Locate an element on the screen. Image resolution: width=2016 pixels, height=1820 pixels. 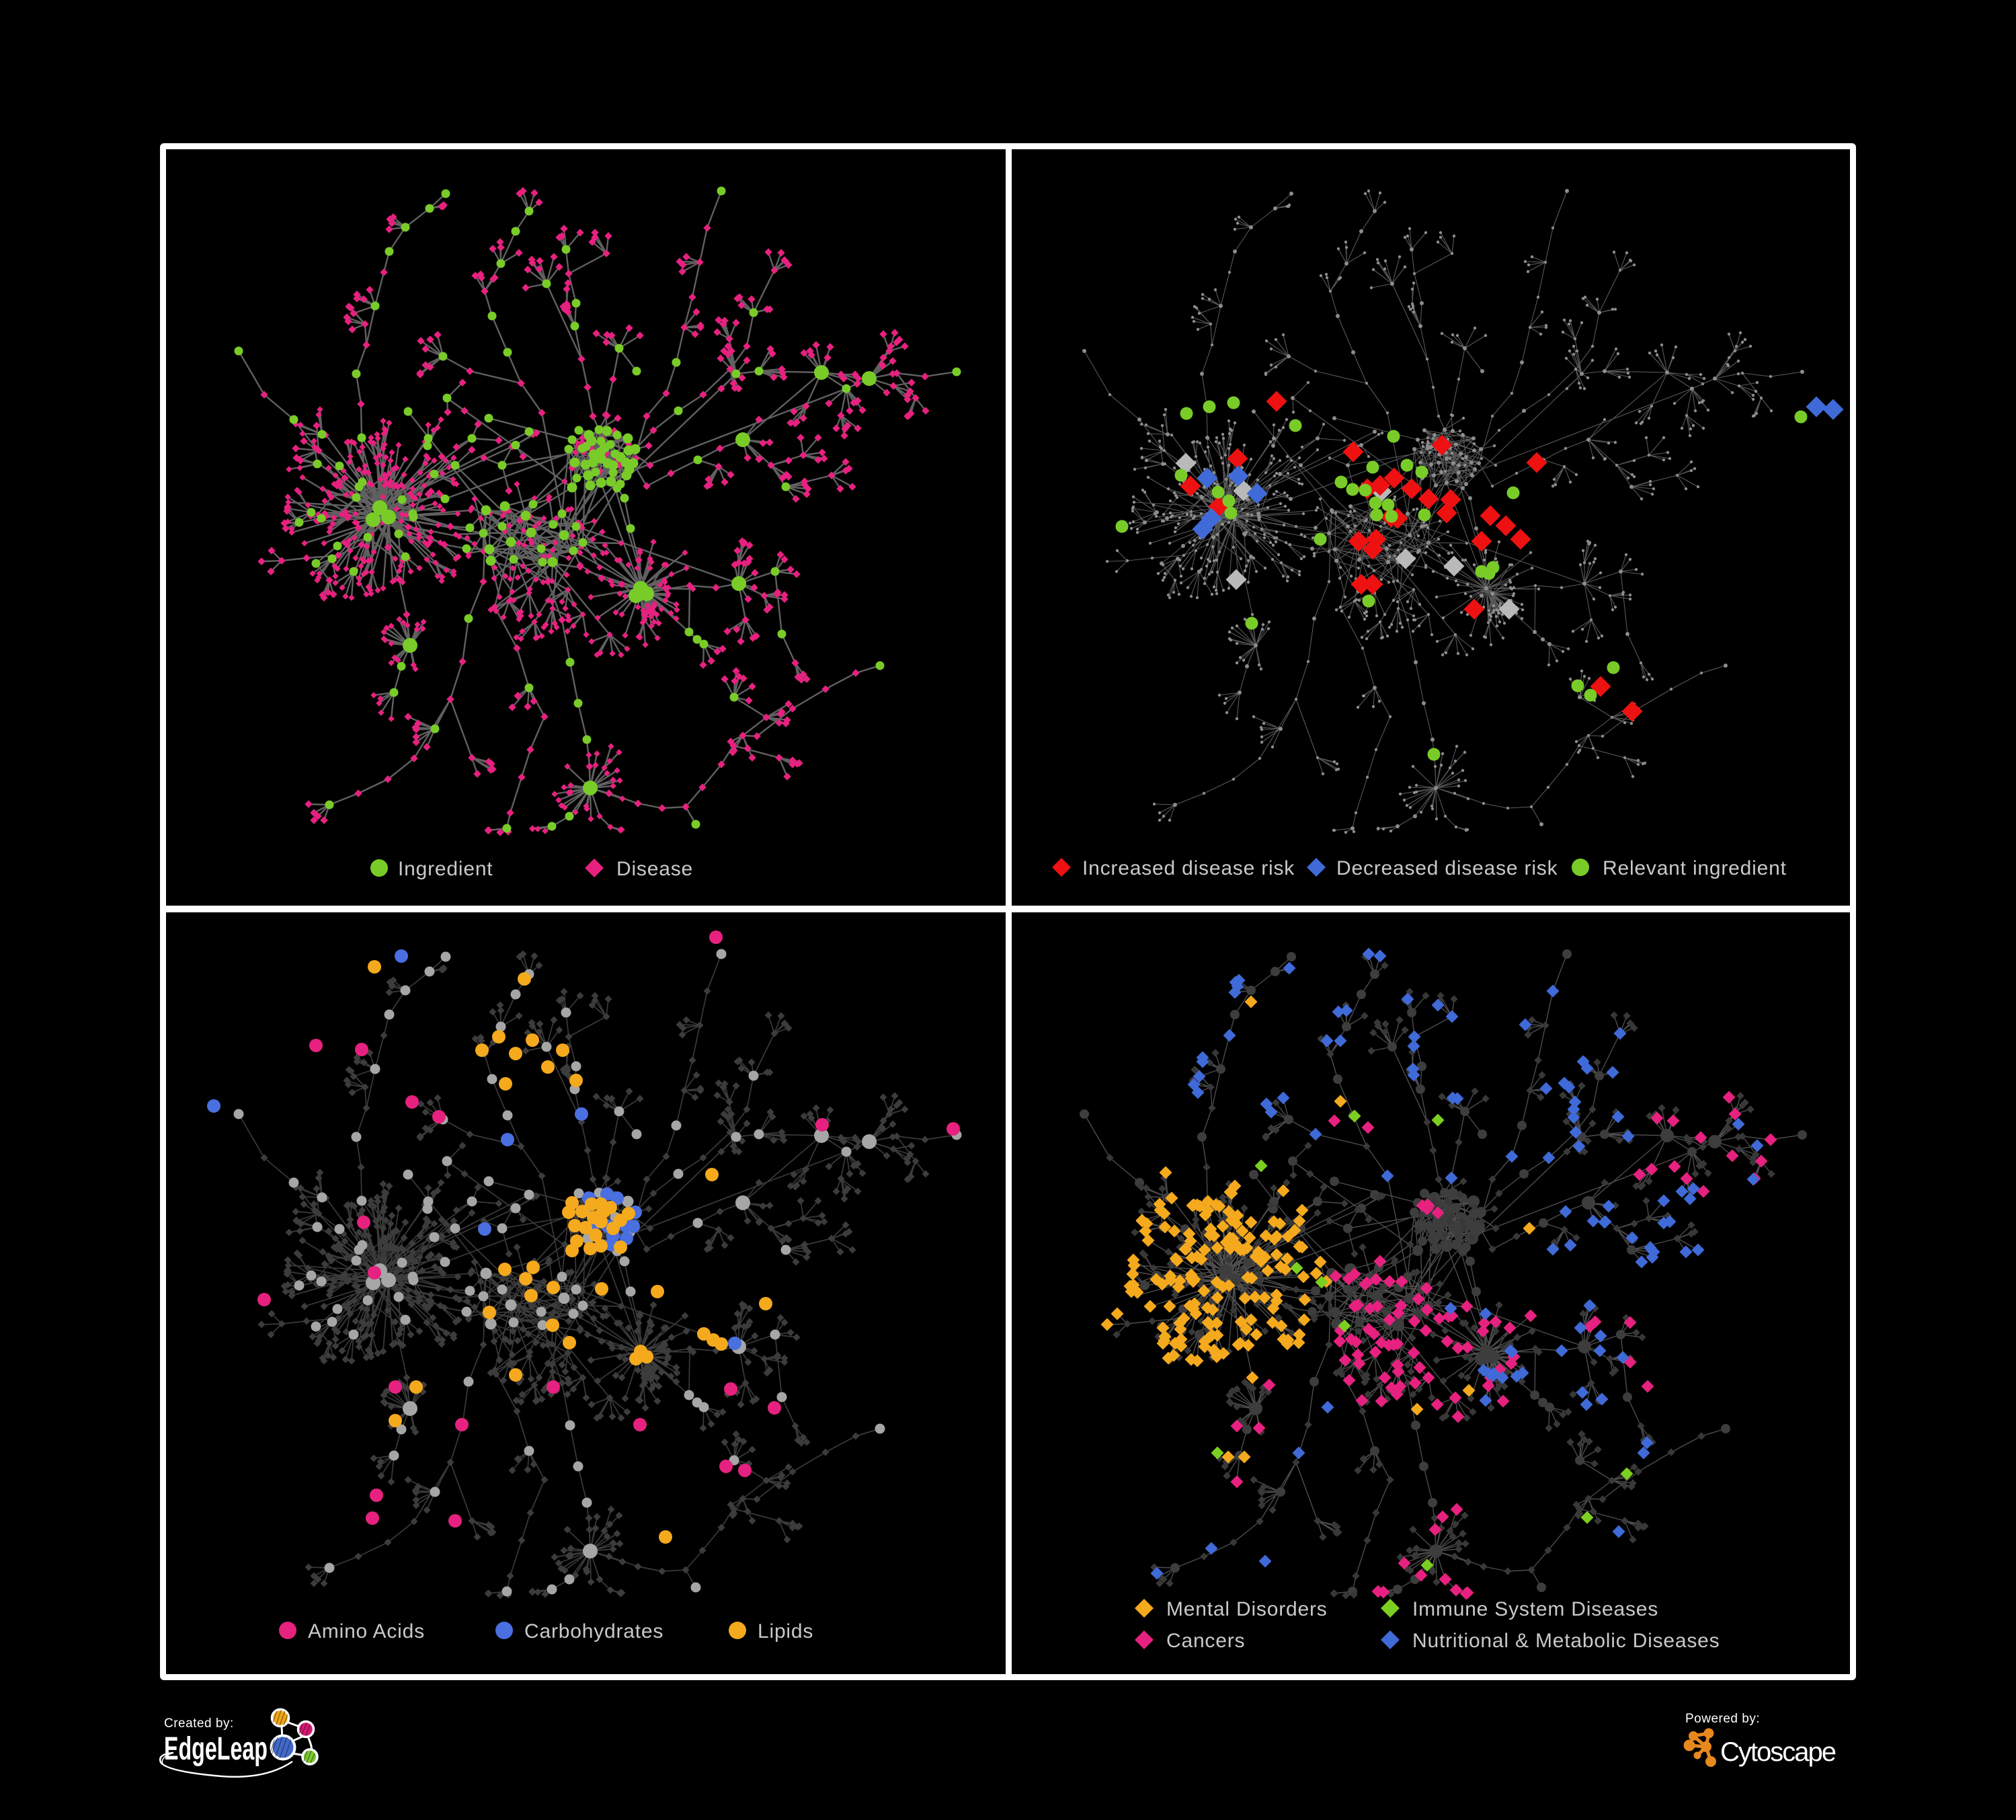
svg-text: Ingredient is located at coordinates (445, 869).